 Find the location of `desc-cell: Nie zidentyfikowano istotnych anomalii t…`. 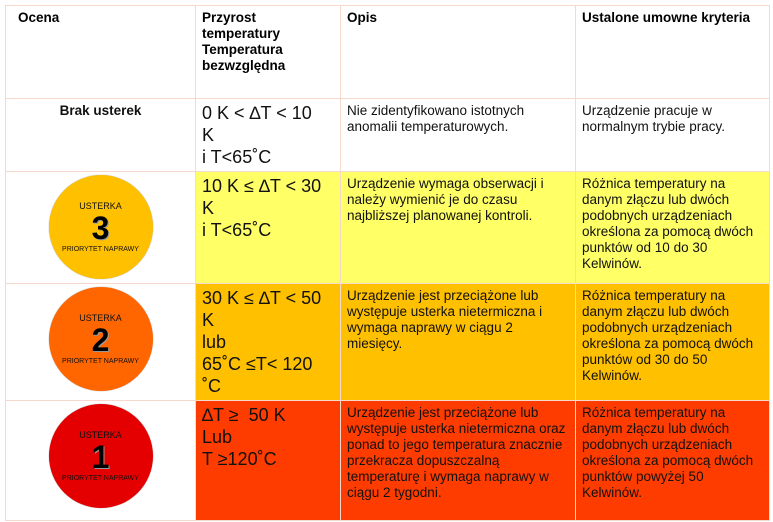

desc-cell: Nie zidentyfikowano istotnych anomalii t… is located at coordinates (458, 135).